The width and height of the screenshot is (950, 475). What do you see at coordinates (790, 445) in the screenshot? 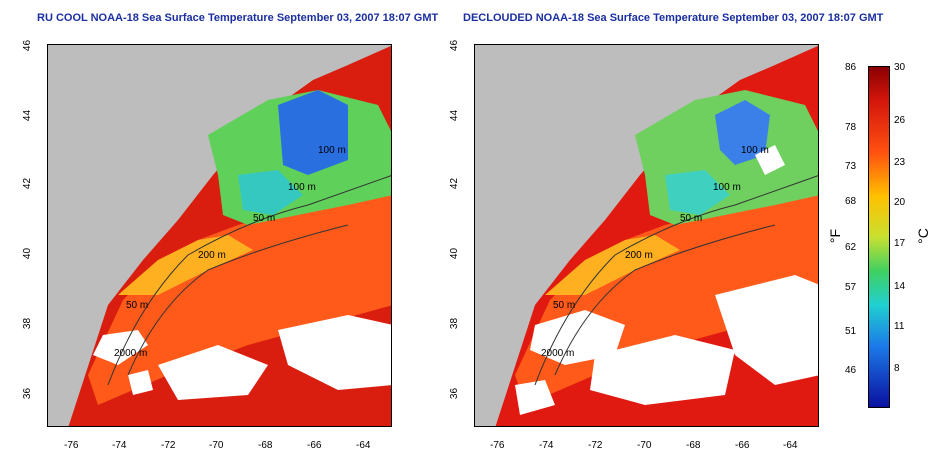
I see `right-lon-64: -64` at bounding box center [790, 445].